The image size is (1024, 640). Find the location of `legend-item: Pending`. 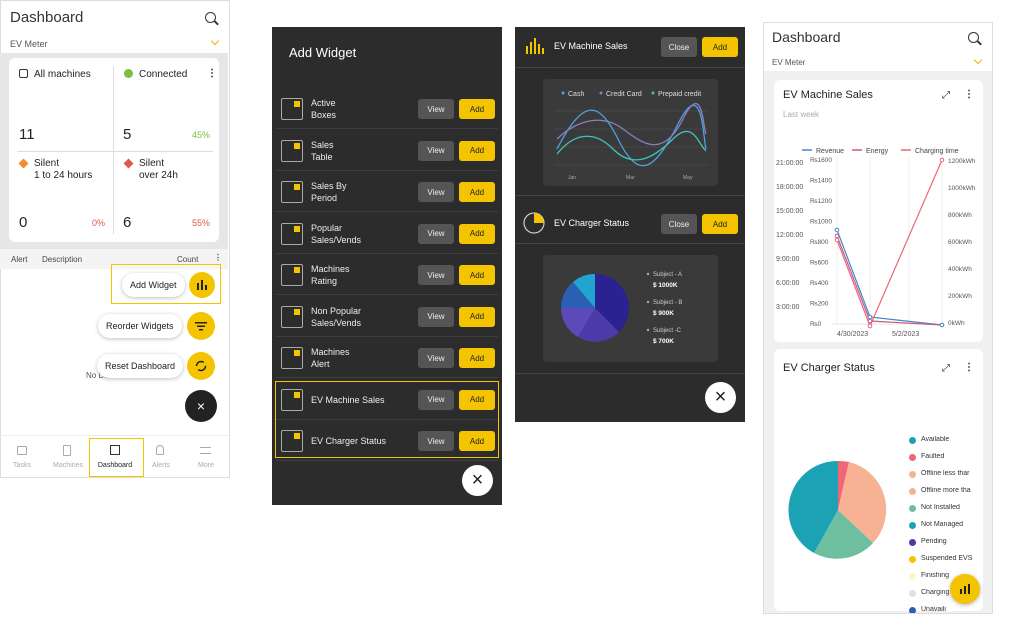

legend-item: Pending is located at coordinates (934, 541).